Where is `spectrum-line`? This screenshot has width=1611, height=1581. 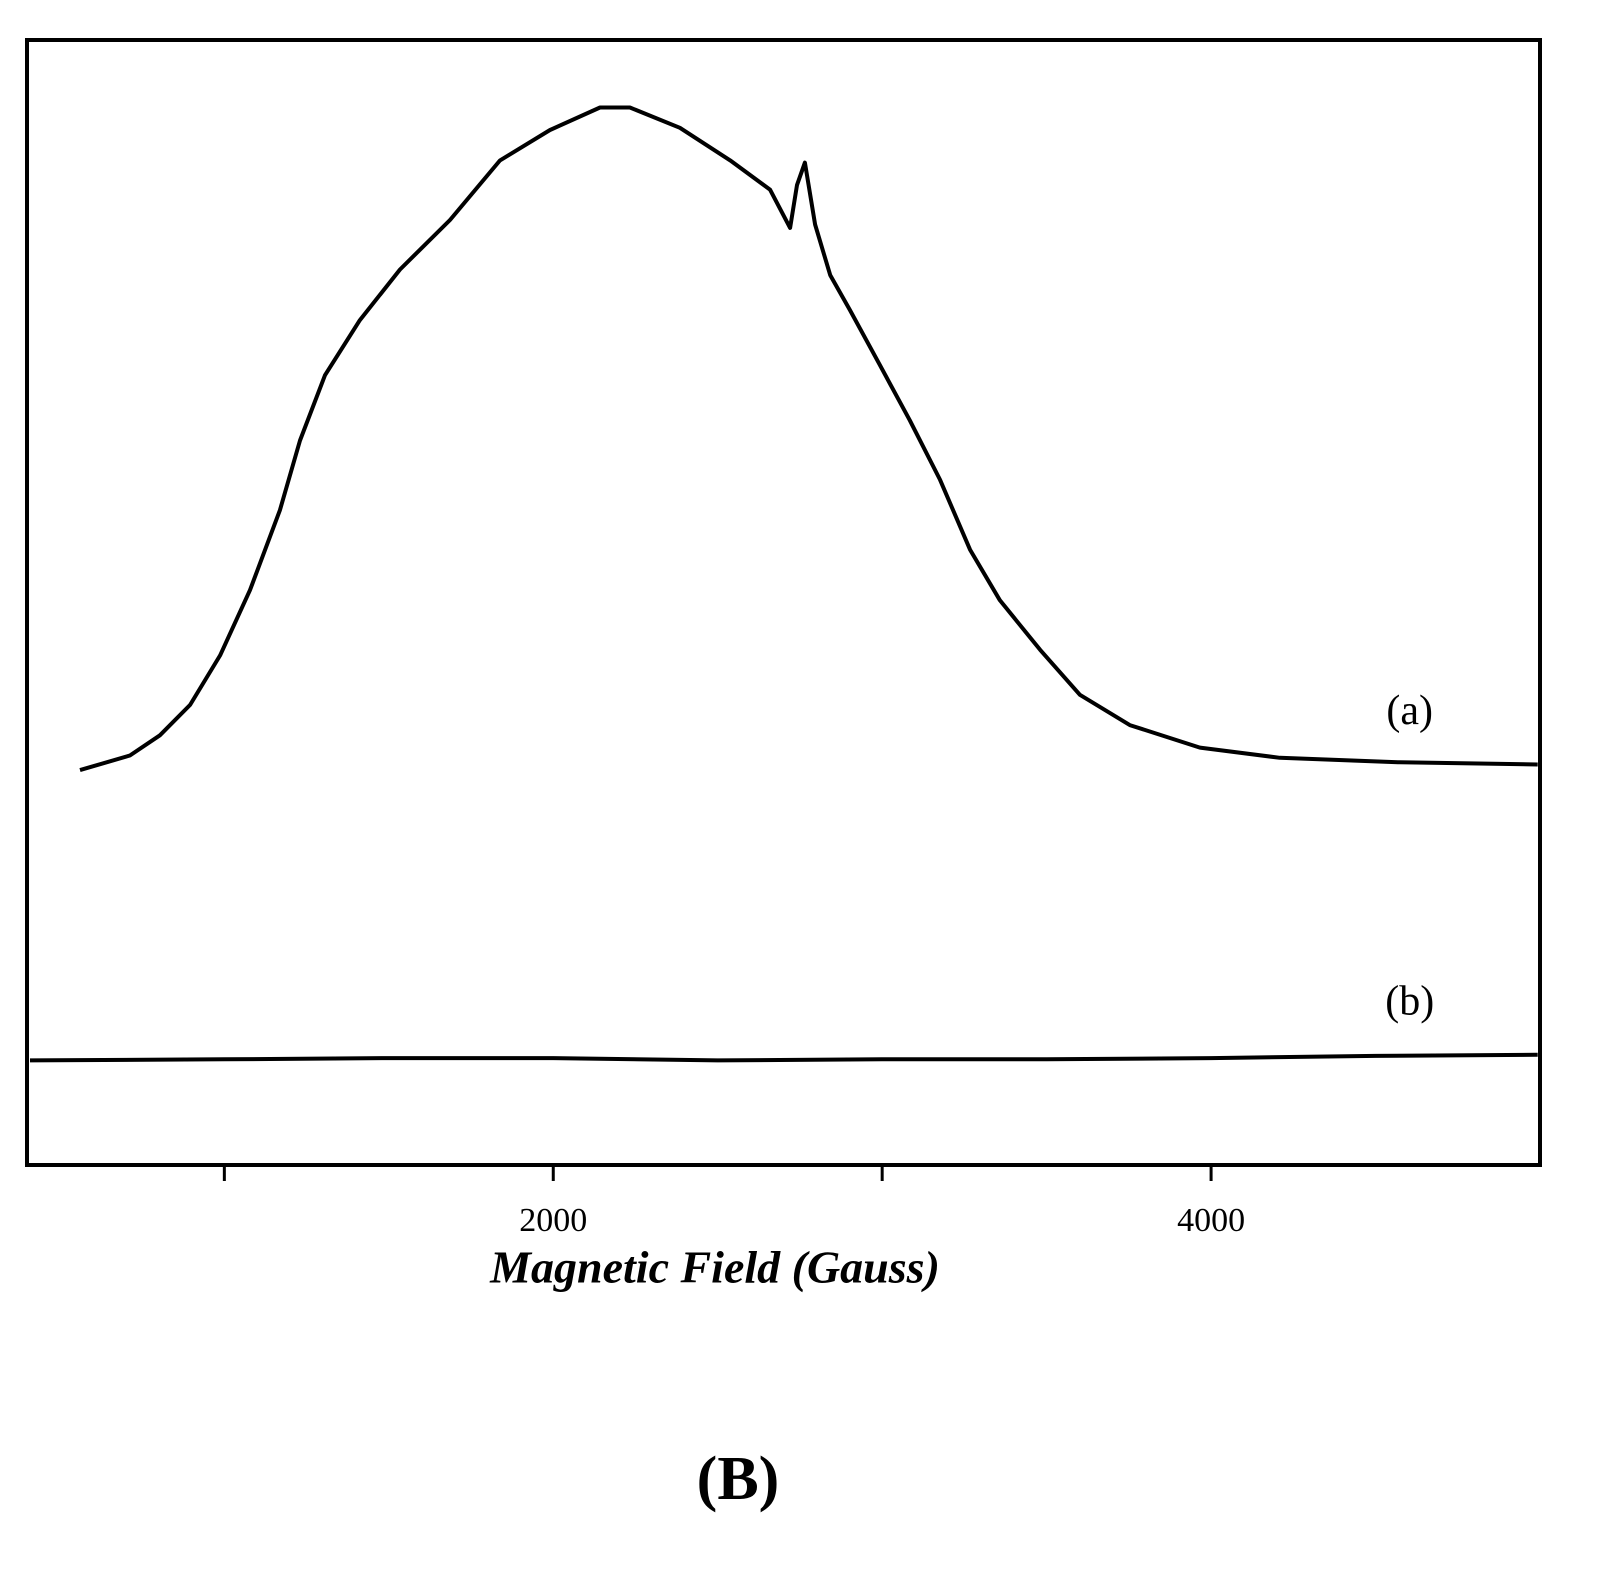 spectrum-line is located at coordinates (783, 1057).